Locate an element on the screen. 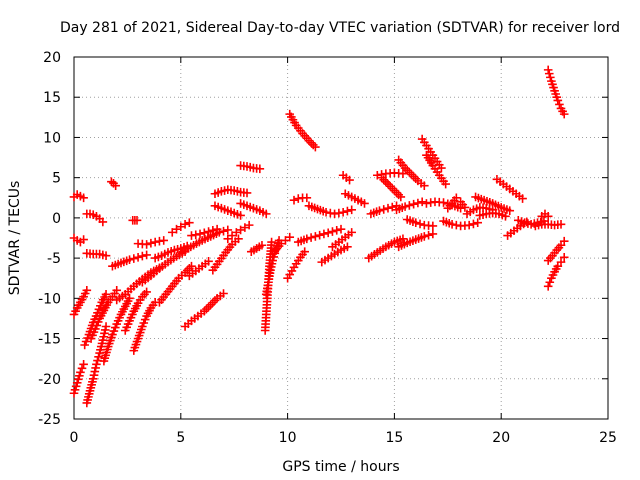 This screenshot has width=640, height=480. y-tick-label: -5 is located at coordinates (54, 259).